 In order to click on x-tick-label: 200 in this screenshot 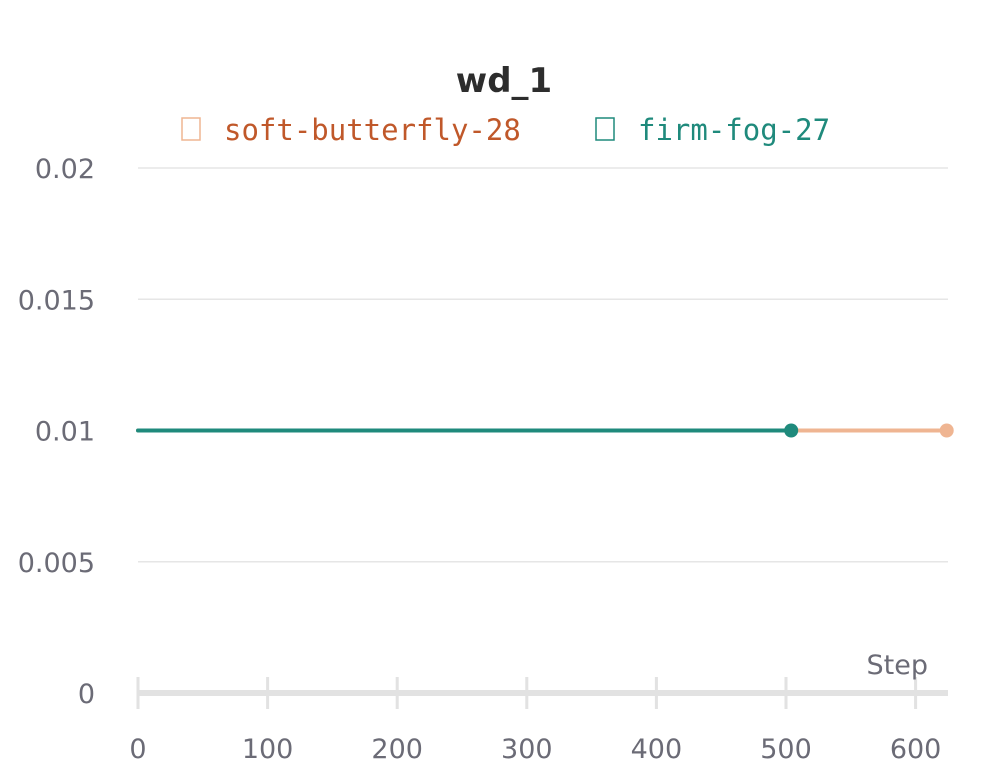, I will do `click(397, 749)`.